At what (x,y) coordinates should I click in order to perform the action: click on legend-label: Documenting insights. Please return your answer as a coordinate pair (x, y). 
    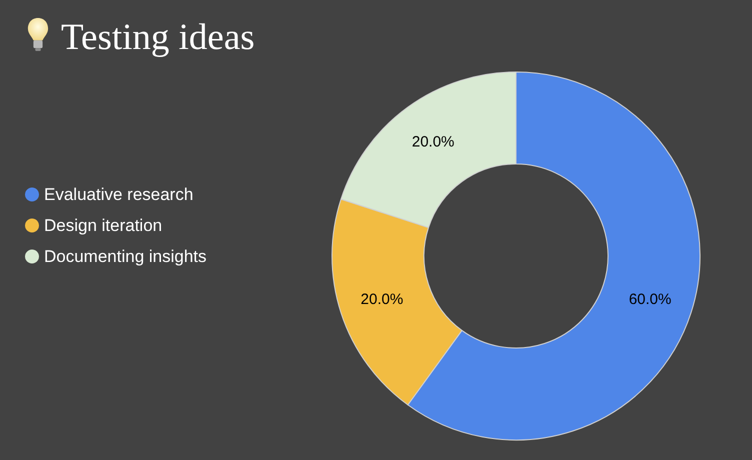
    Looking at the image, I should click on (125, 256).